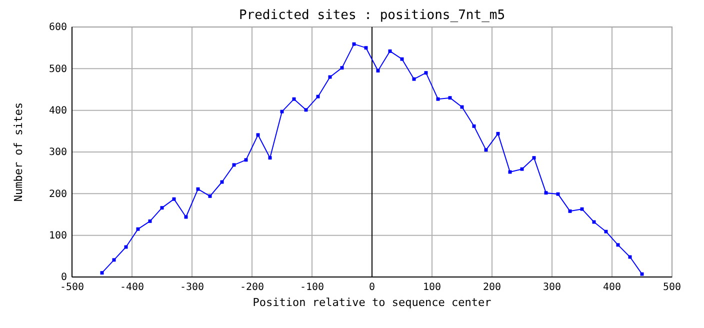  Describe the element at coordinates (192, 288) in the screenshot. I see `x-tick-label: -300` at that location.